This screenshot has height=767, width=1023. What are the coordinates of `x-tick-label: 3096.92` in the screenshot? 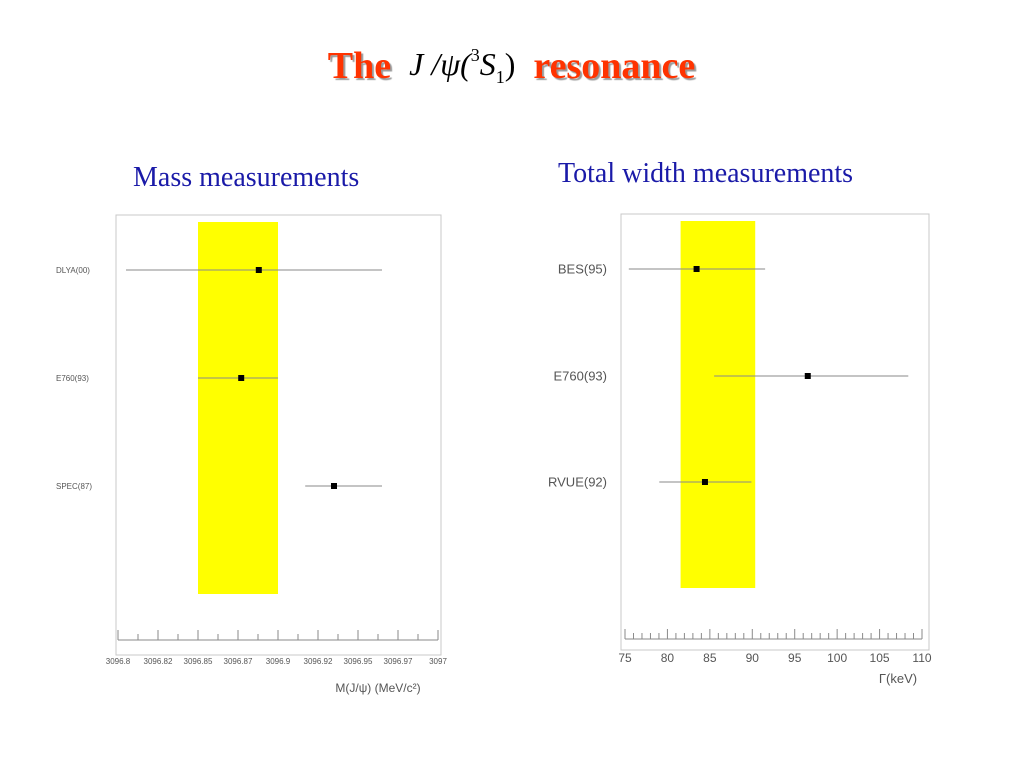 It's located at (318, 661).